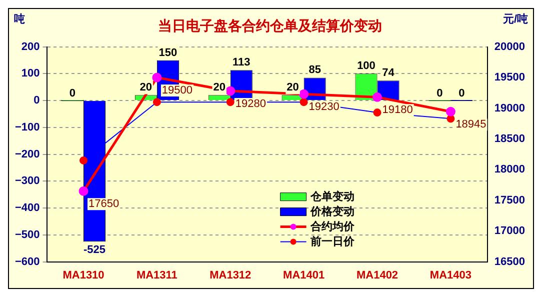 The height and width of the screenshot is (297, 542). I want to click on data-label: 19230, so click(324, 107).